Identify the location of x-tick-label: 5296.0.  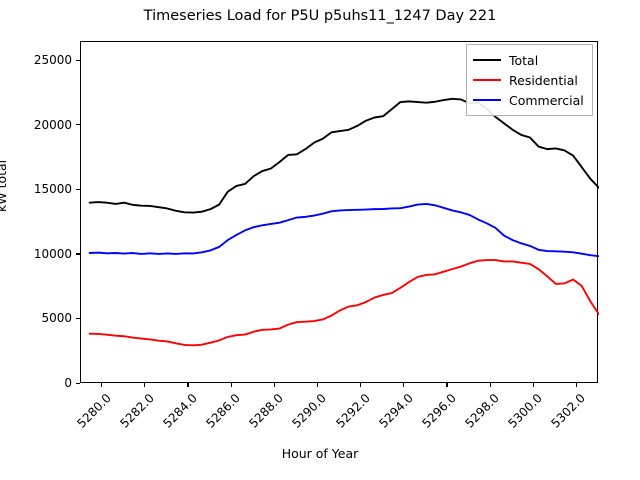
(439, 411).